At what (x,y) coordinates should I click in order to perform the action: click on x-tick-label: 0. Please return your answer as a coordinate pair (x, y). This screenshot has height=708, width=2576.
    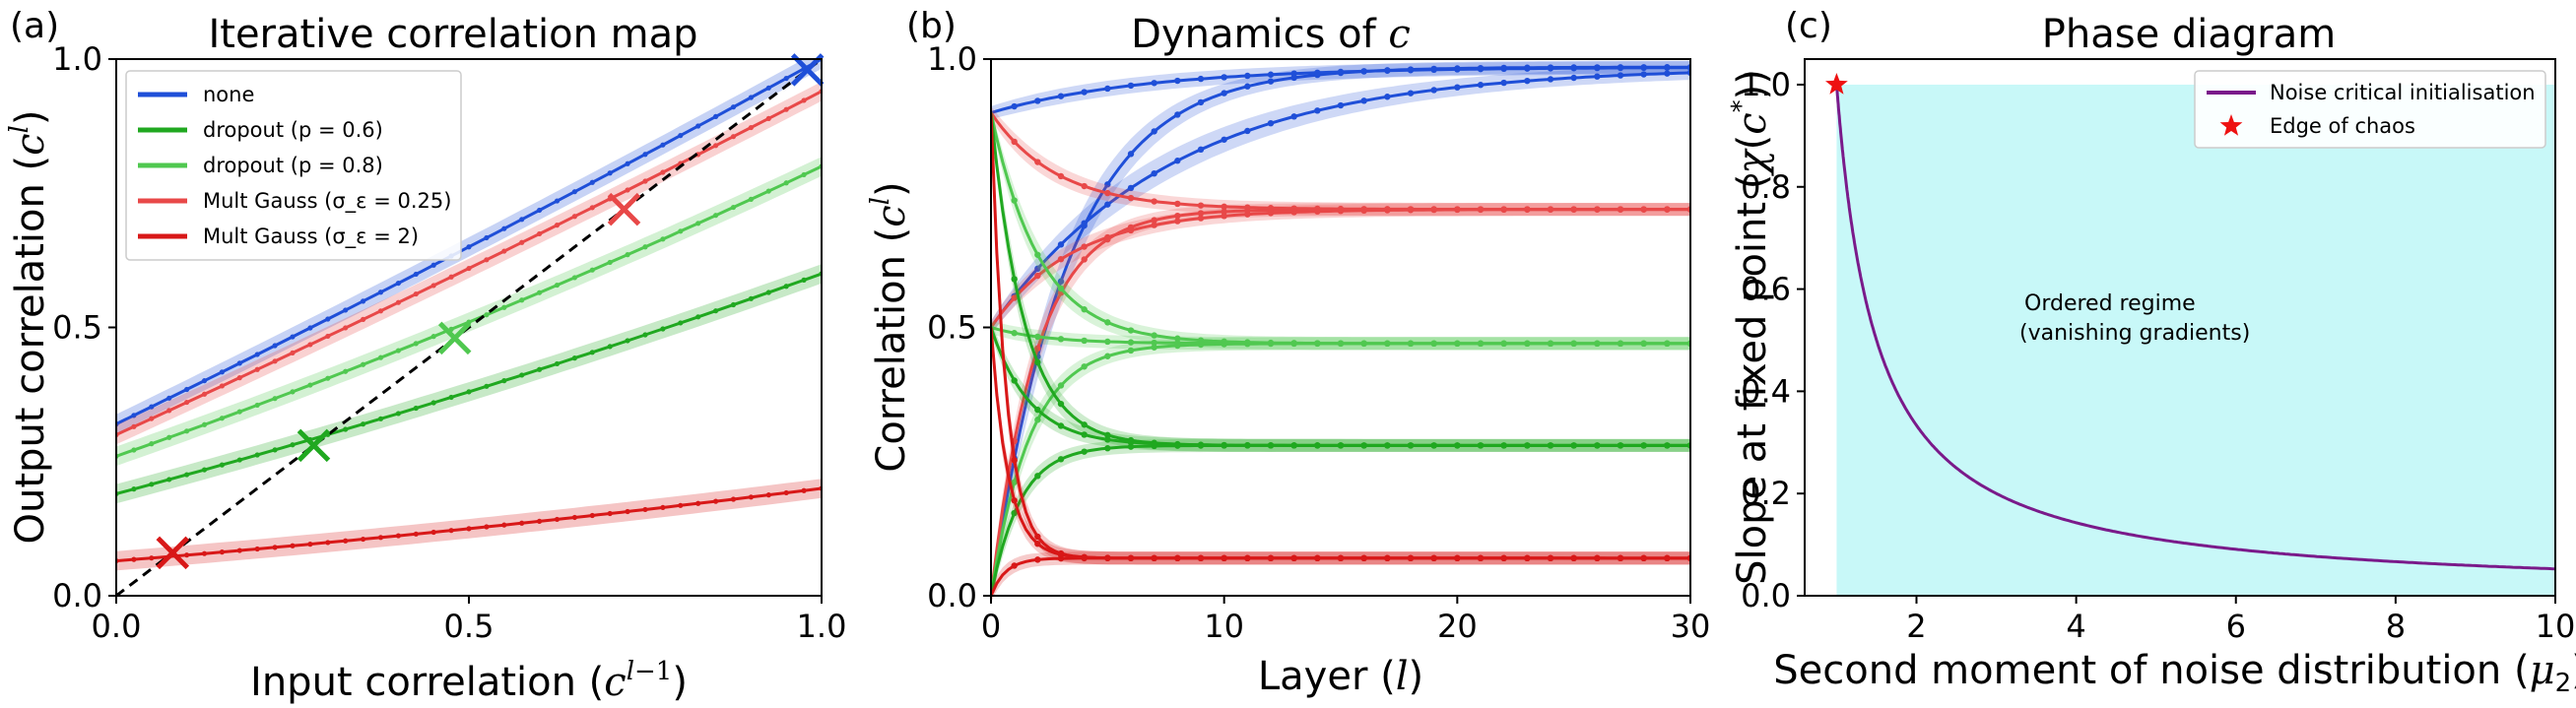
    Looking at the image, I should click on (991, 627).